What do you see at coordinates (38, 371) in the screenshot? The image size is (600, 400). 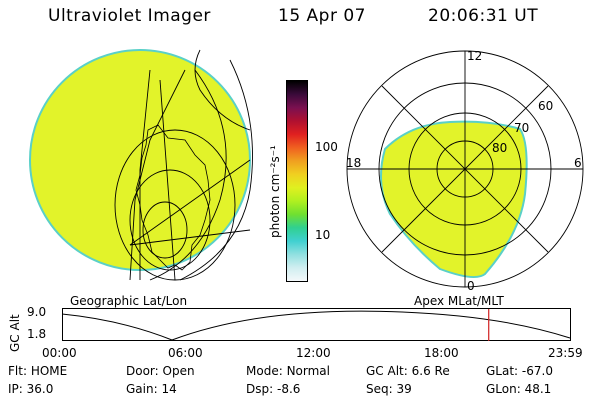 I see `info-flt: Flt: HOME` at bounding box center [38, 371].